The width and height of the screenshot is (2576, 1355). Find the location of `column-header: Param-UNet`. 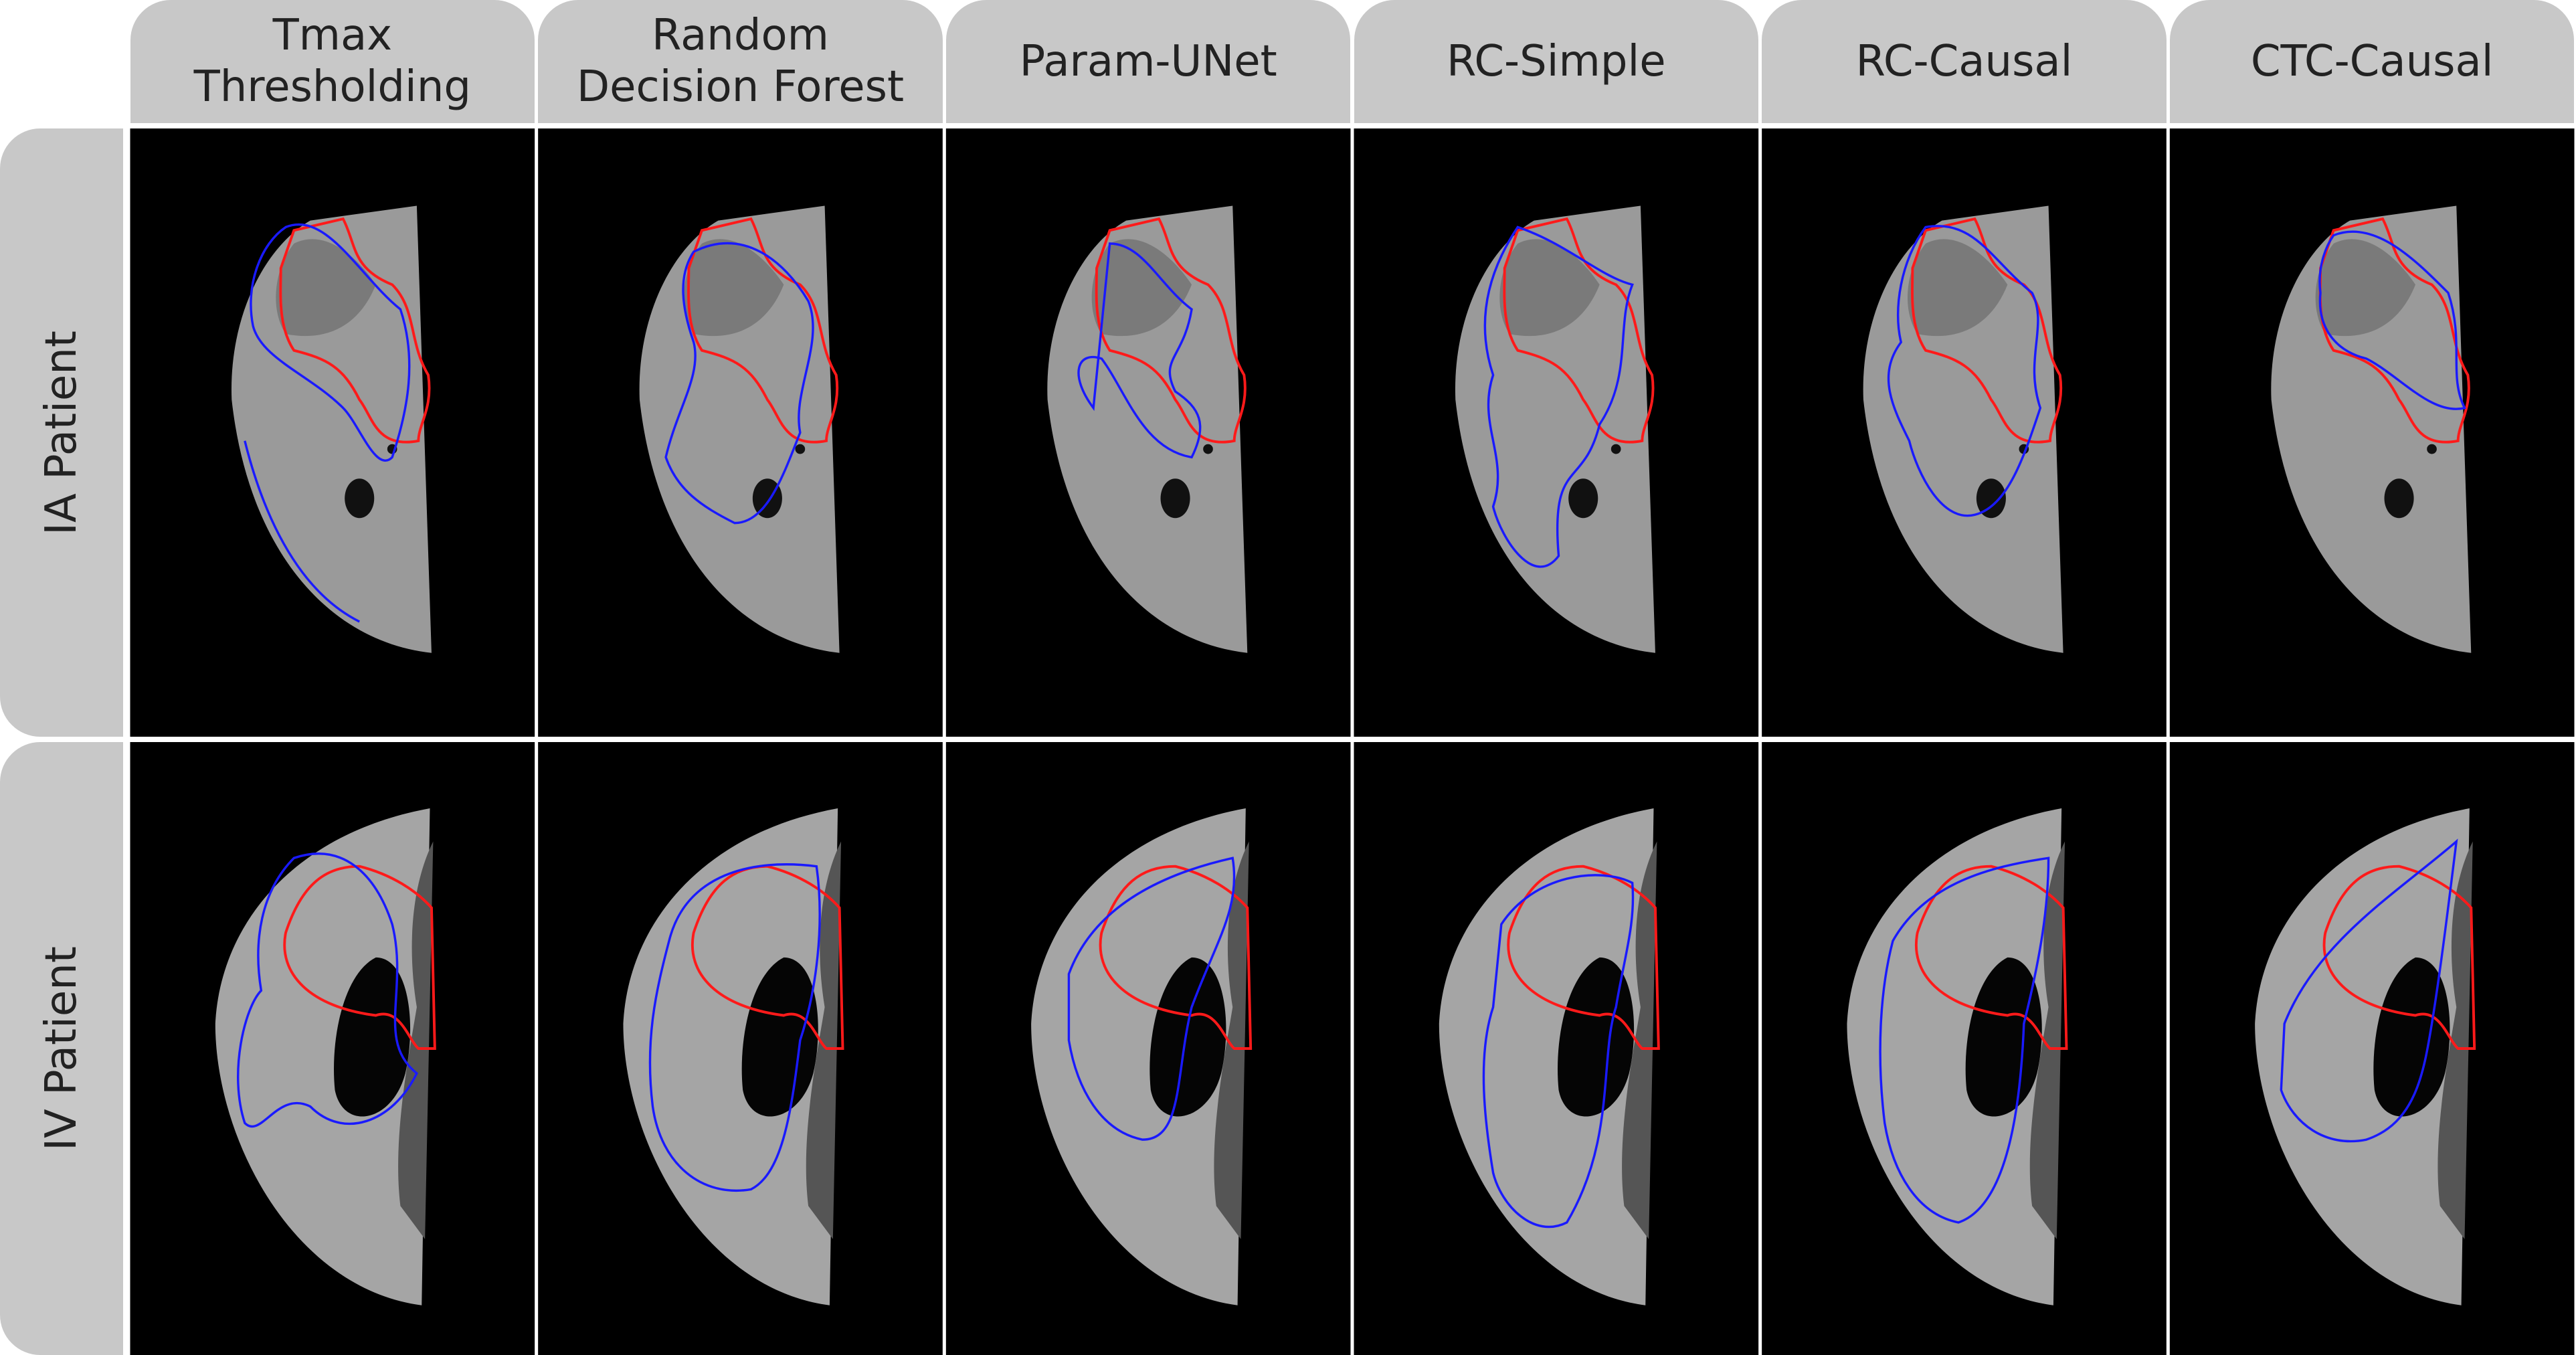

column-header: Param-UNet is located at coordinates (1148, 62).